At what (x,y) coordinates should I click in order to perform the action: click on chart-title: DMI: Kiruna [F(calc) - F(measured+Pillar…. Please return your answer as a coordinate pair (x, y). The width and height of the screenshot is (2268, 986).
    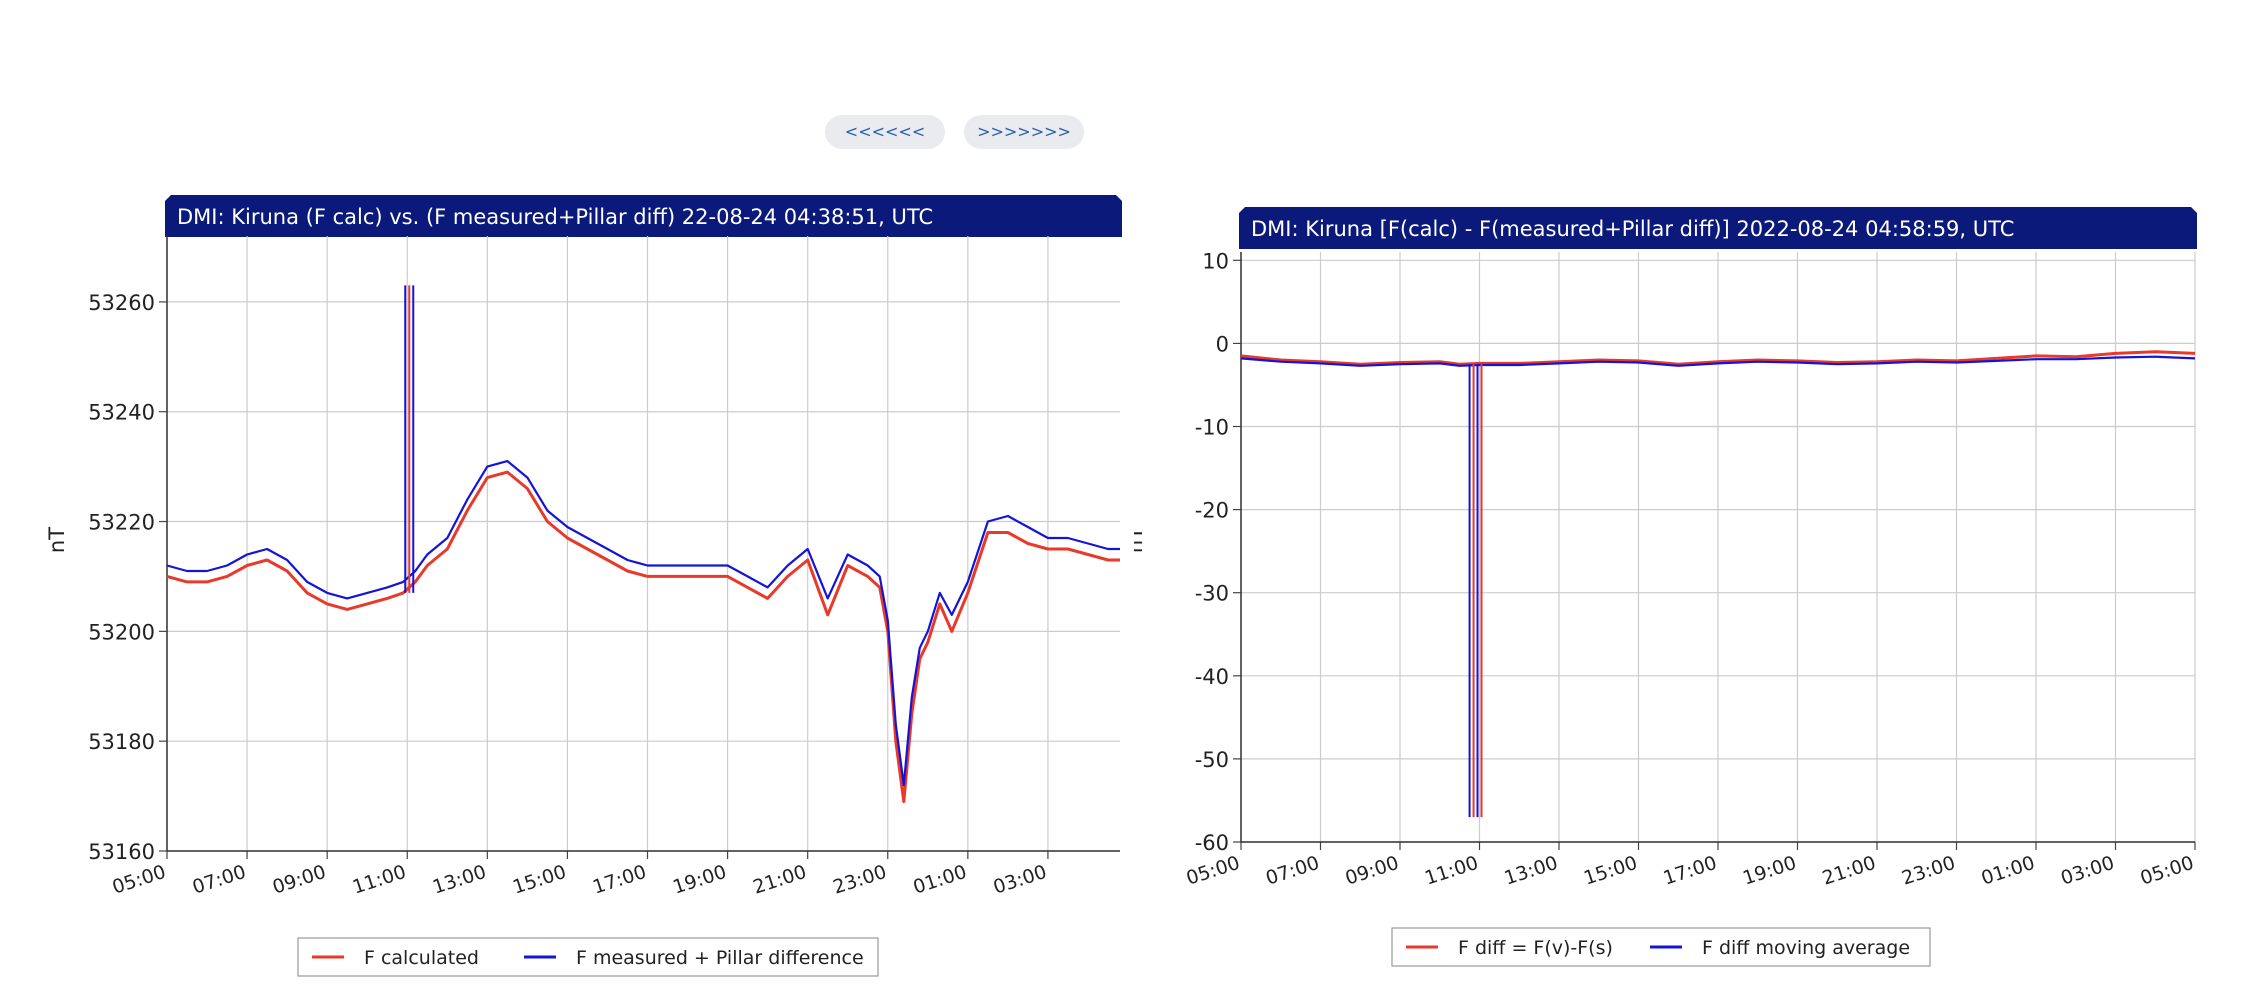
    Looking at the image, I should click on (1632, 229).